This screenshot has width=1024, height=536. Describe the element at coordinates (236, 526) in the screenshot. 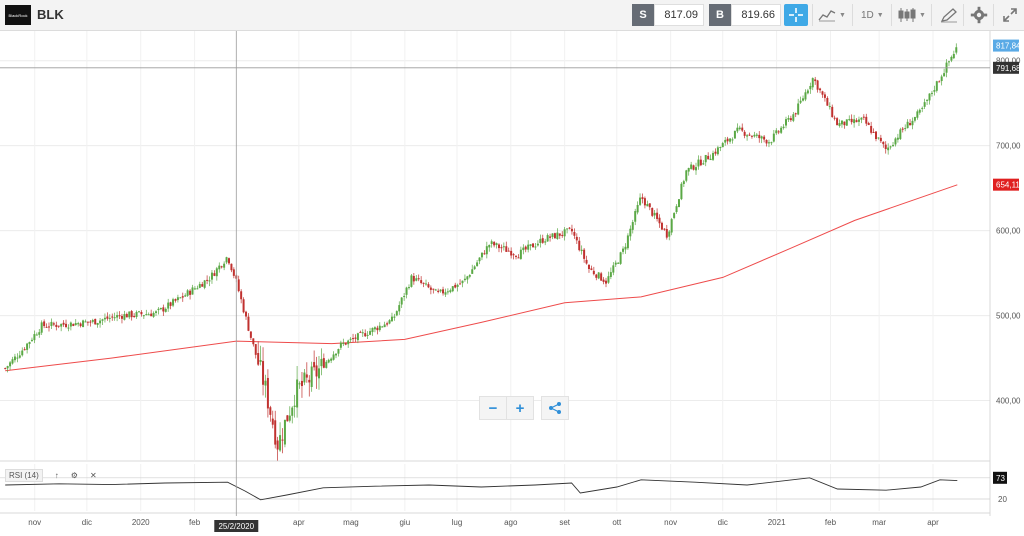

I see `crosshair-date-label: 25/2/2020` at that location.